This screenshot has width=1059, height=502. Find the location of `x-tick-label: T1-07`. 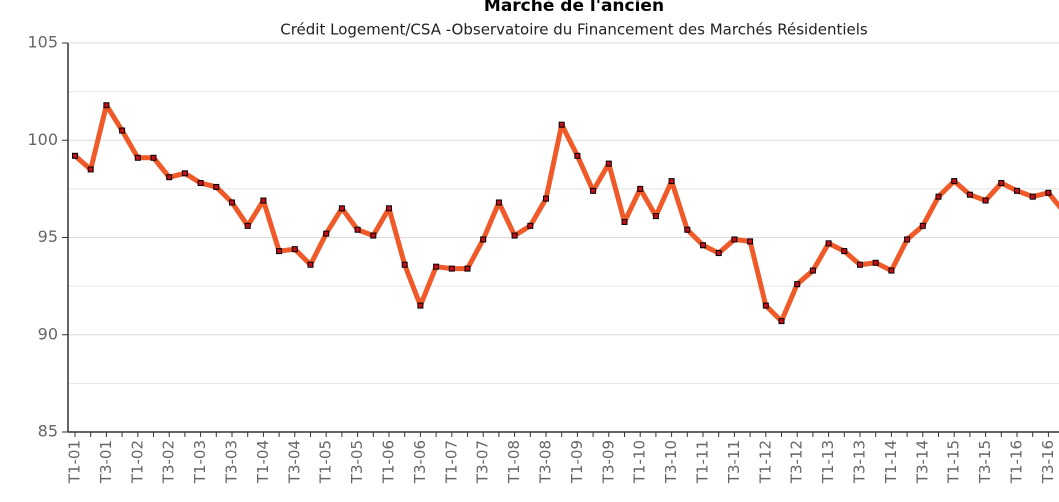

x-tick-label: T1-07 is located at coordinates (451, 462).